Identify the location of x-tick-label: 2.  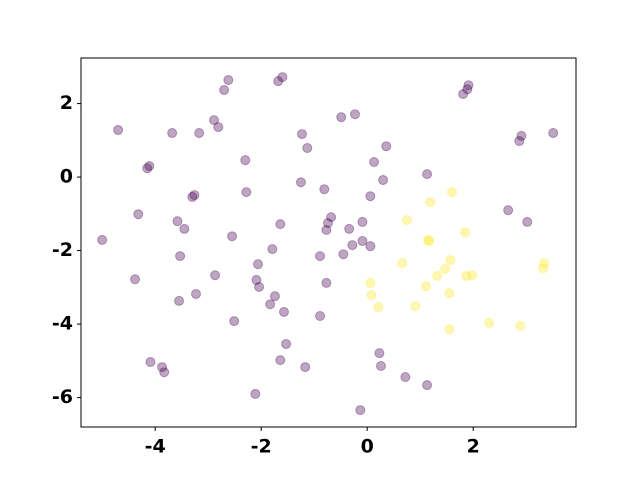
(473, 447).